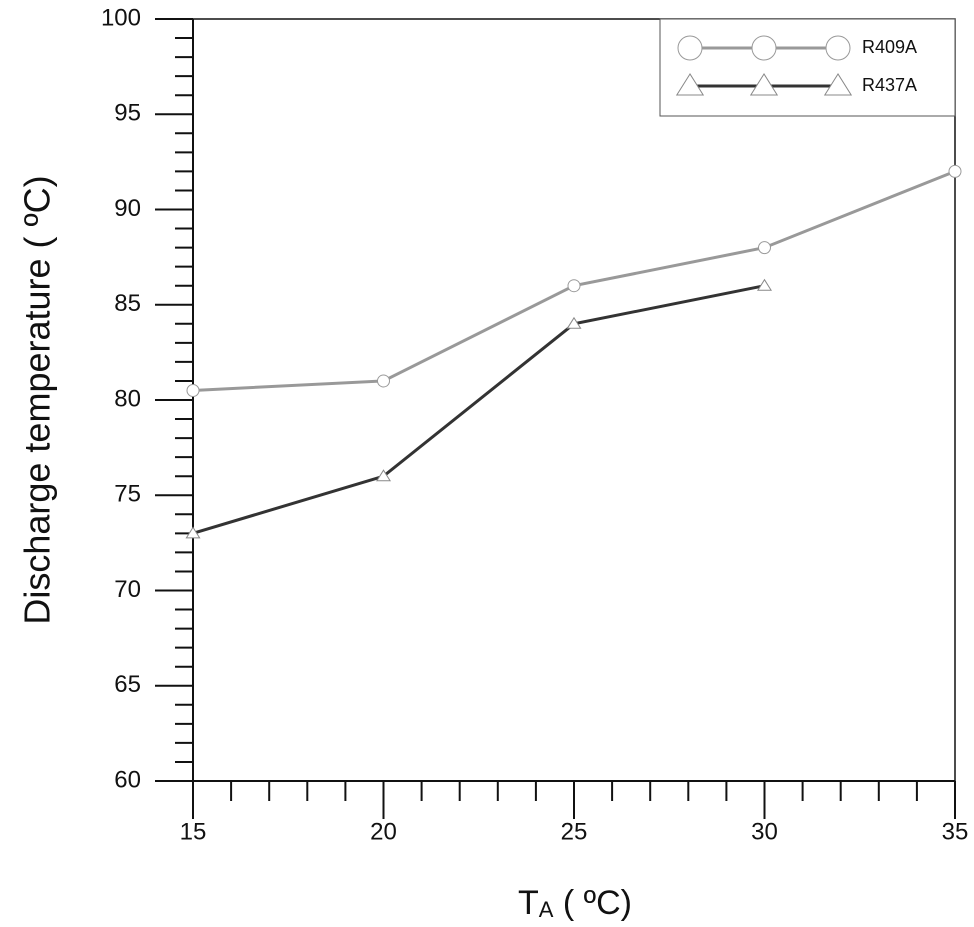 The image size is (974, 927). I want to click on legend-box, so click(807, 67).